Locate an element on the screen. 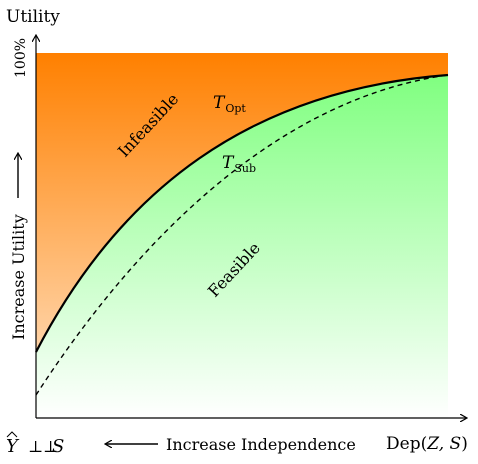  suboptimal-curve-label: TSub is located at coordinates (239, 164).